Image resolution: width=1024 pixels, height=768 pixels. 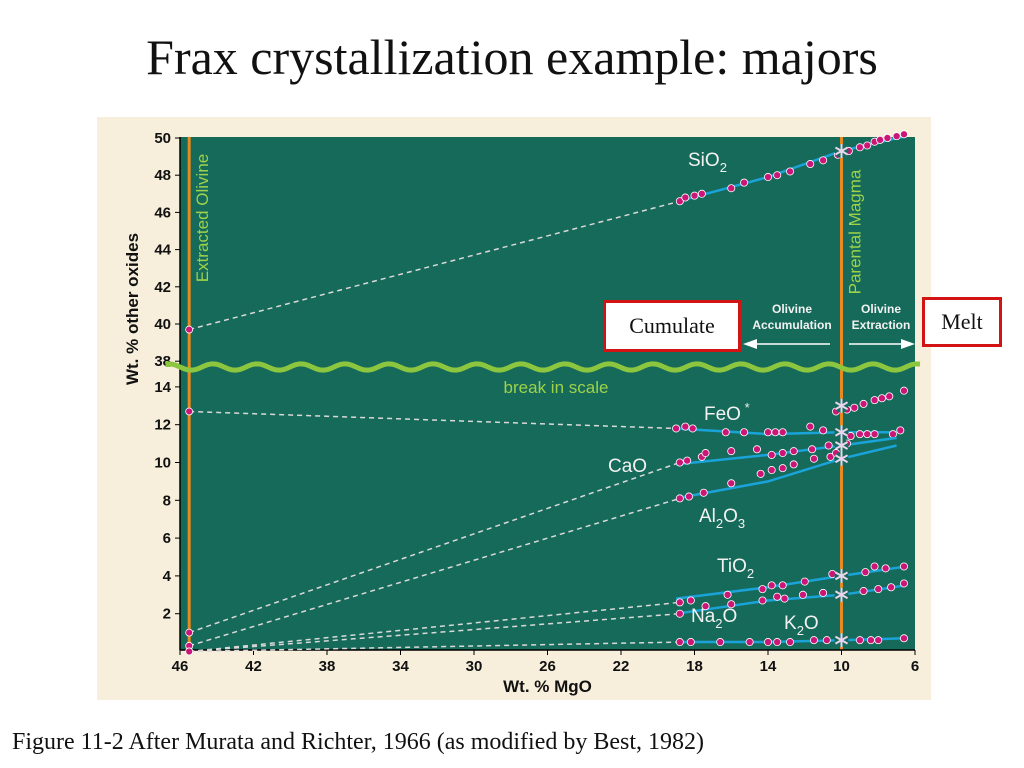 I want to click on sio2-label: SiO2, so click(x=707, y=162).